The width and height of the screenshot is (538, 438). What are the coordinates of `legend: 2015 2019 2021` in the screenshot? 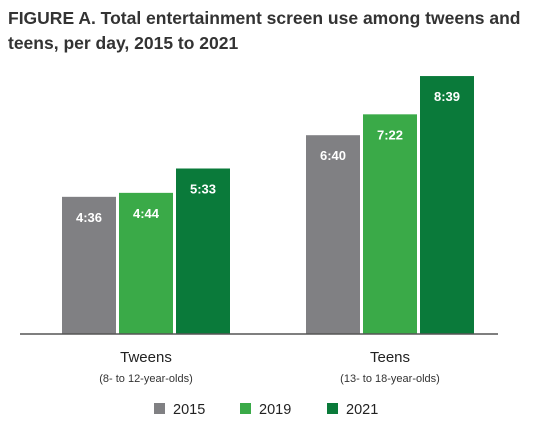 It's located at (266, 410).